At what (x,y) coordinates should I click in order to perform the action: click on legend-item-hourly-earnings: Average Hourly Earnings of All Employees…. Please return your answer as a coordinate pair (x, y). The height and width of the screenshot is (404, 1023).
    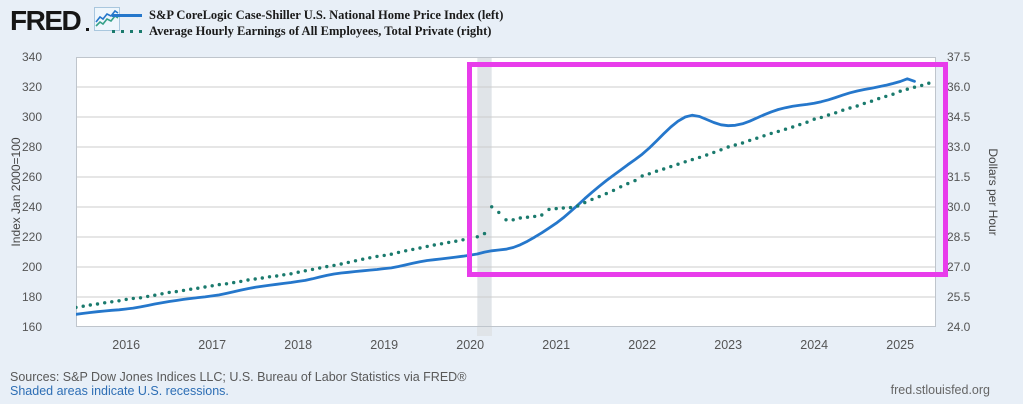
    Looking at the image, I should click on (307, 31).